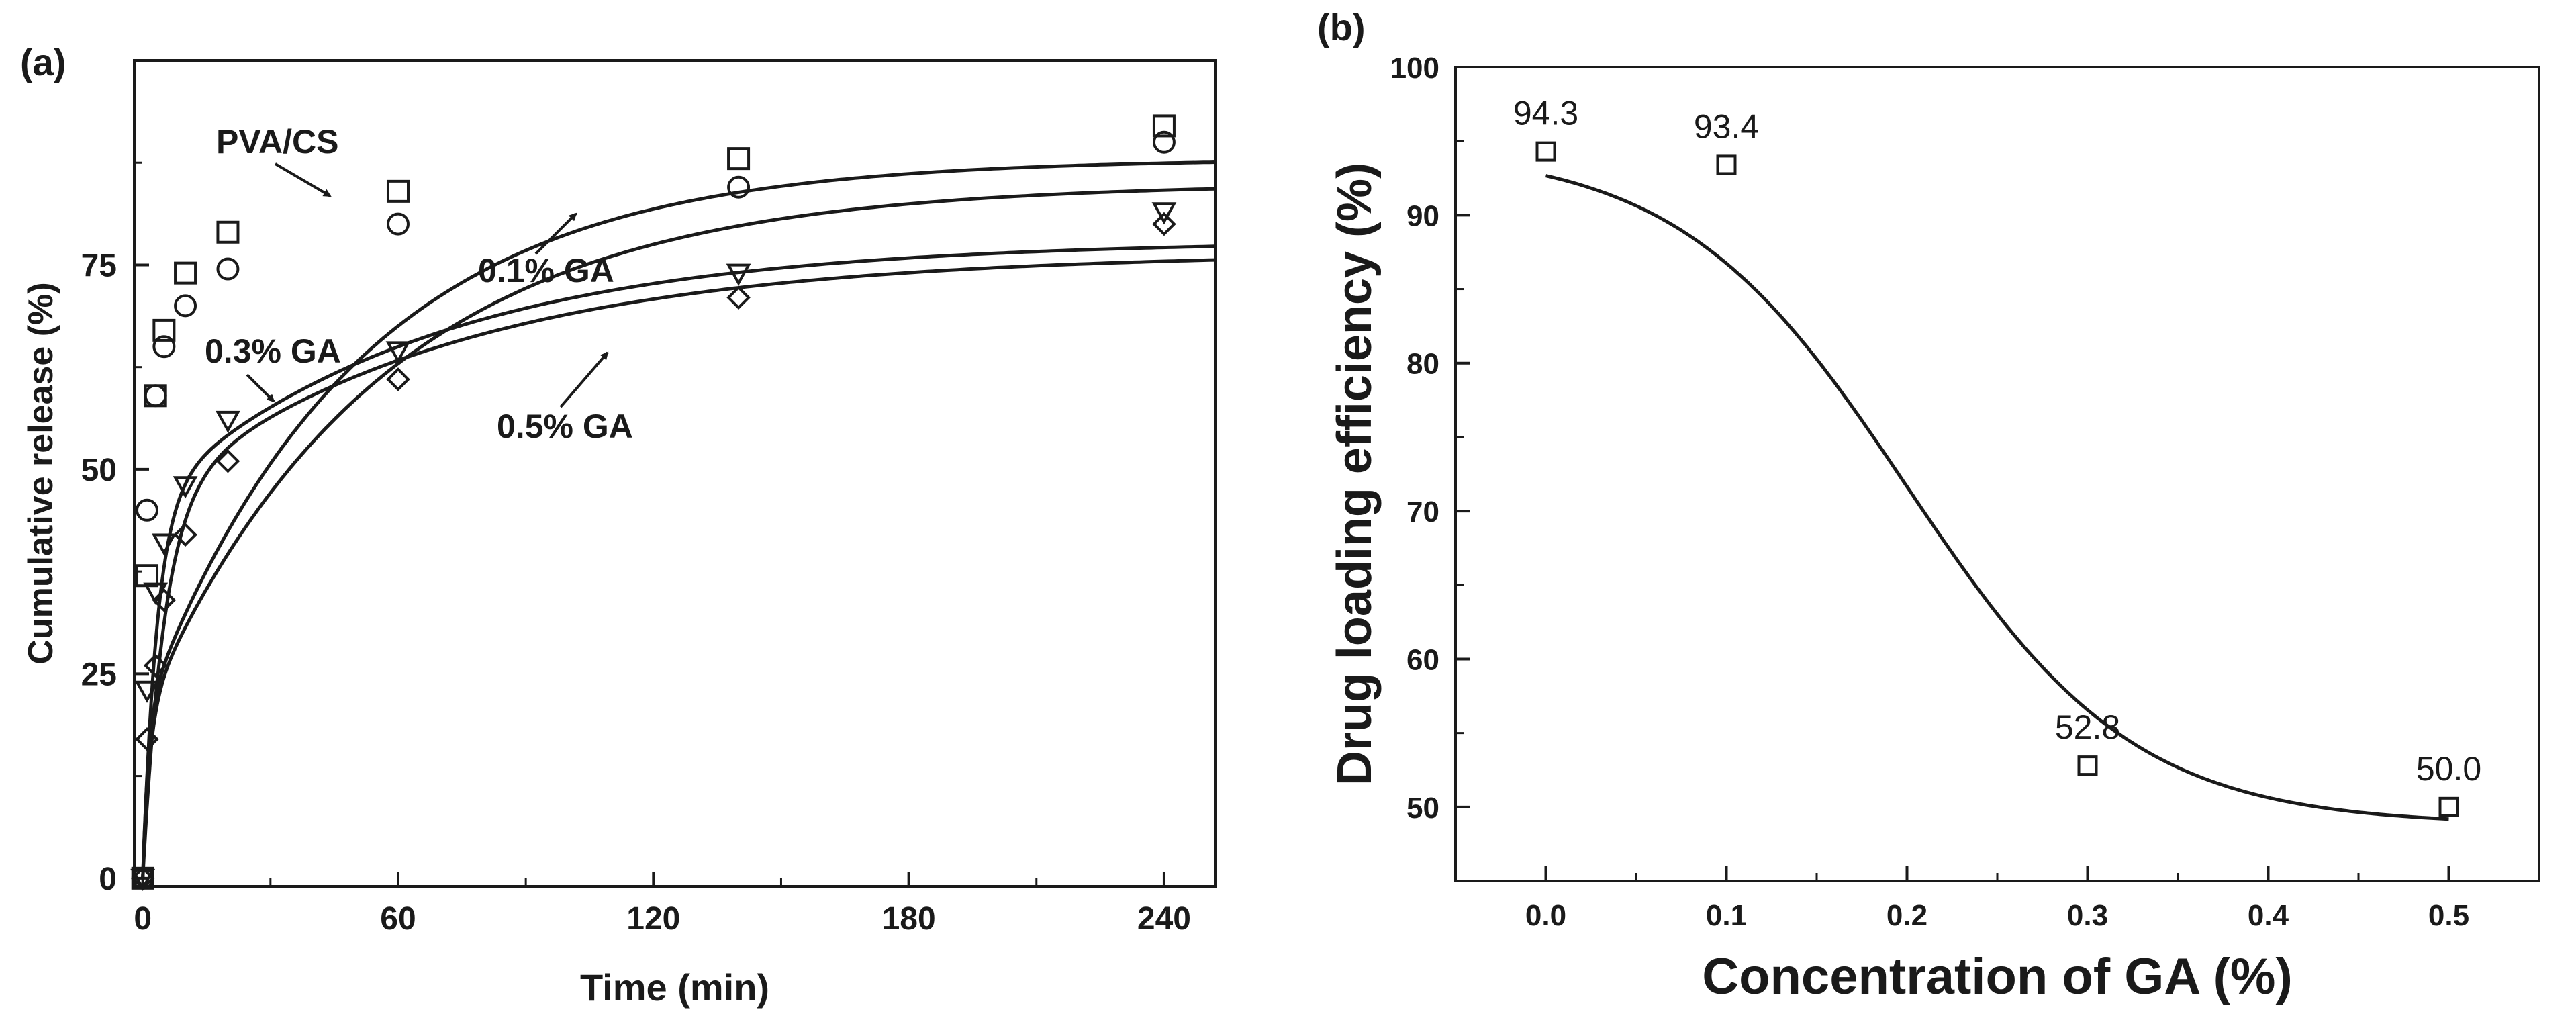 Image resolution: width=2576 pixels, height=1024 pixels. Describe the element at coordinates (2268, 915) in the screenshot. I see `x-tick-label-0.4: 0.4` at that location.